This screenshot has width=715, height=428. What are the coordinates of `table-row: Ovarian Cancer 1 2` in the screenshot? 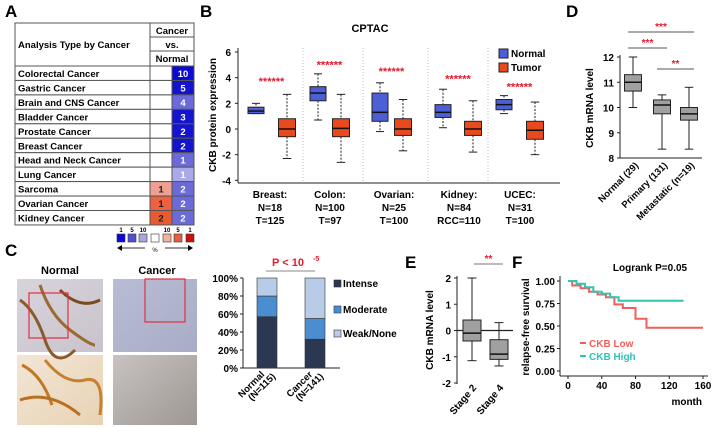 It's located at (104, 203).